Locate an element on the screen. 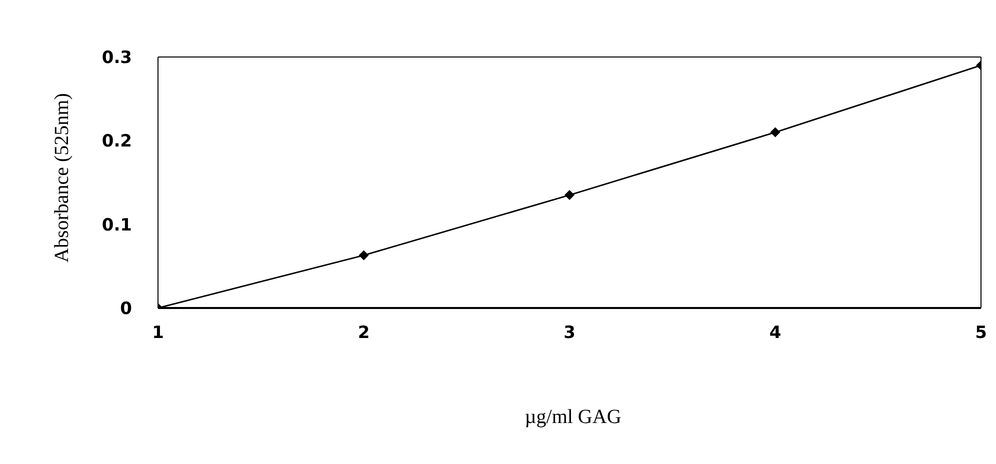 Image resolution: width=996 pixels, height=464 pixels. x-tick-label: 5 is located at coordinates (981, 333).